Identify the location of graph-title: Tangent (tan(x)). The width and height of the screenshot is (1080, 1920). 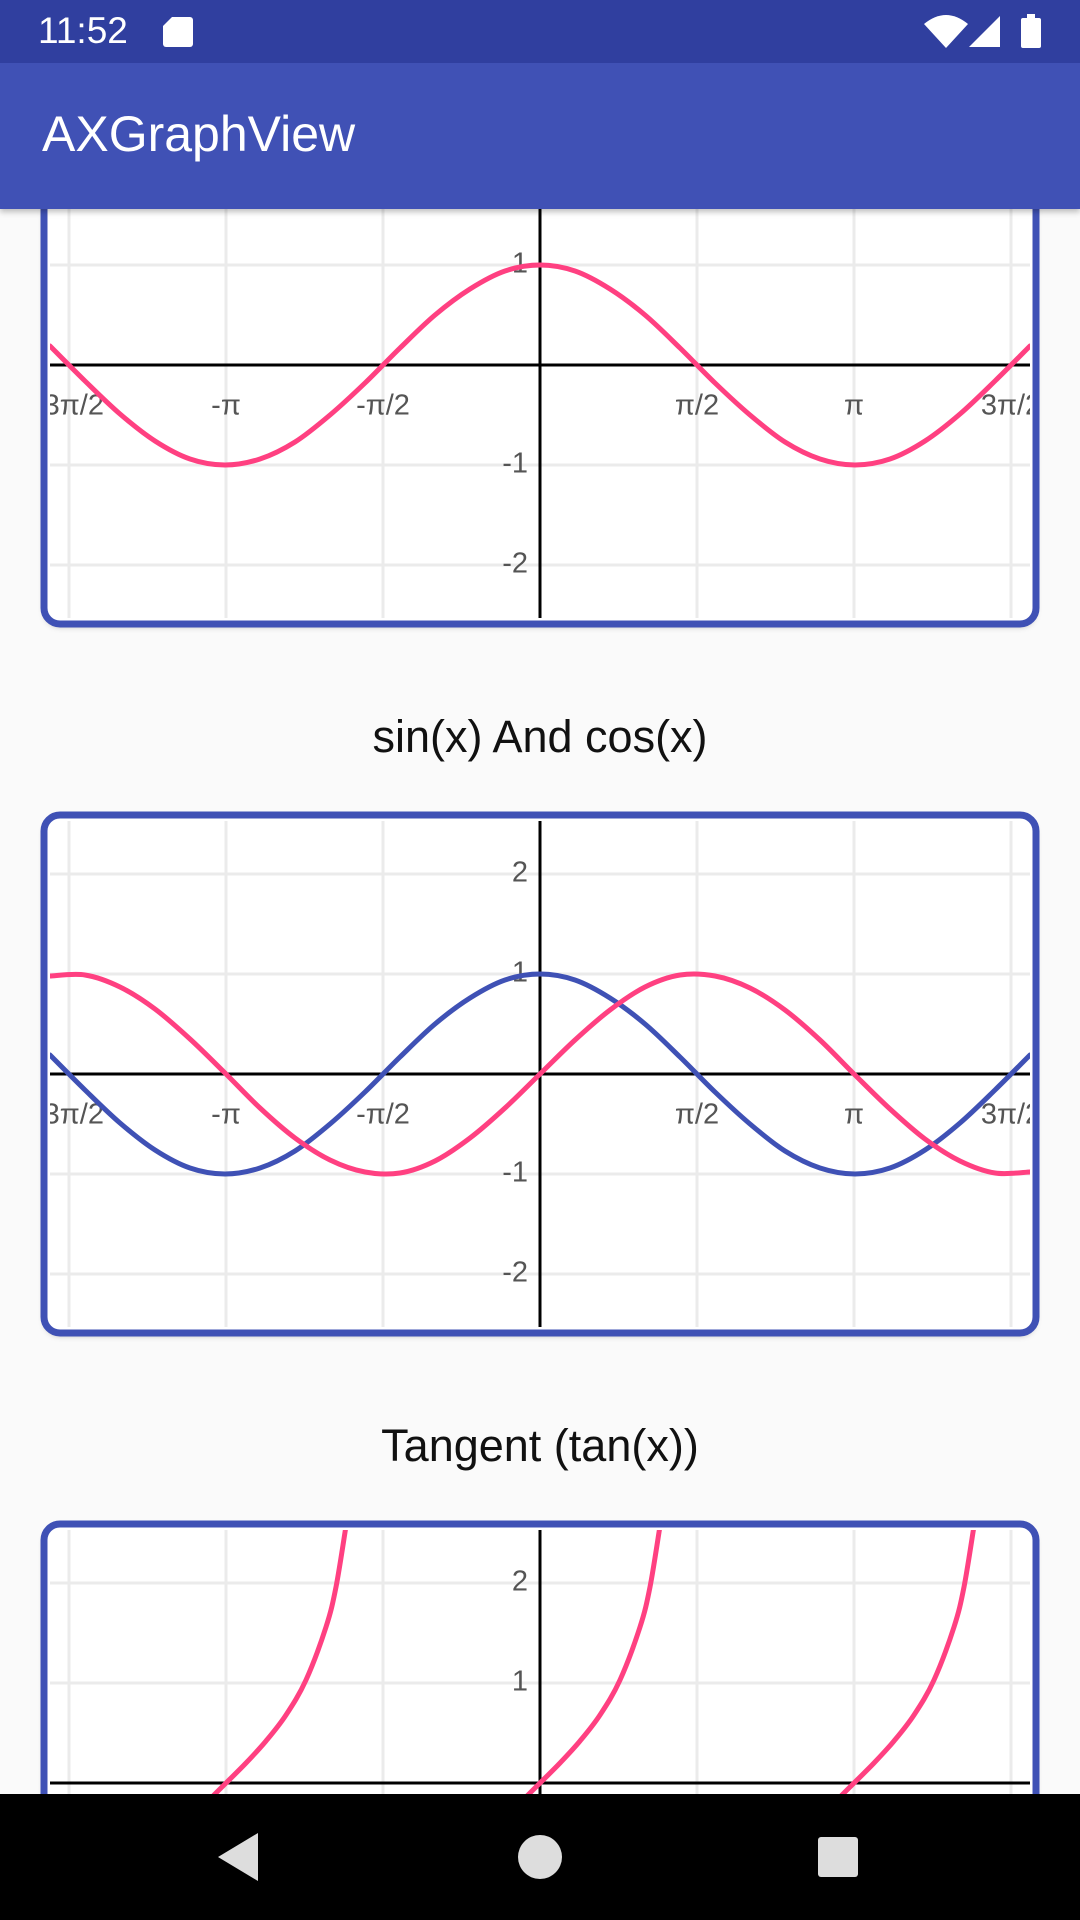
(540, 1445).